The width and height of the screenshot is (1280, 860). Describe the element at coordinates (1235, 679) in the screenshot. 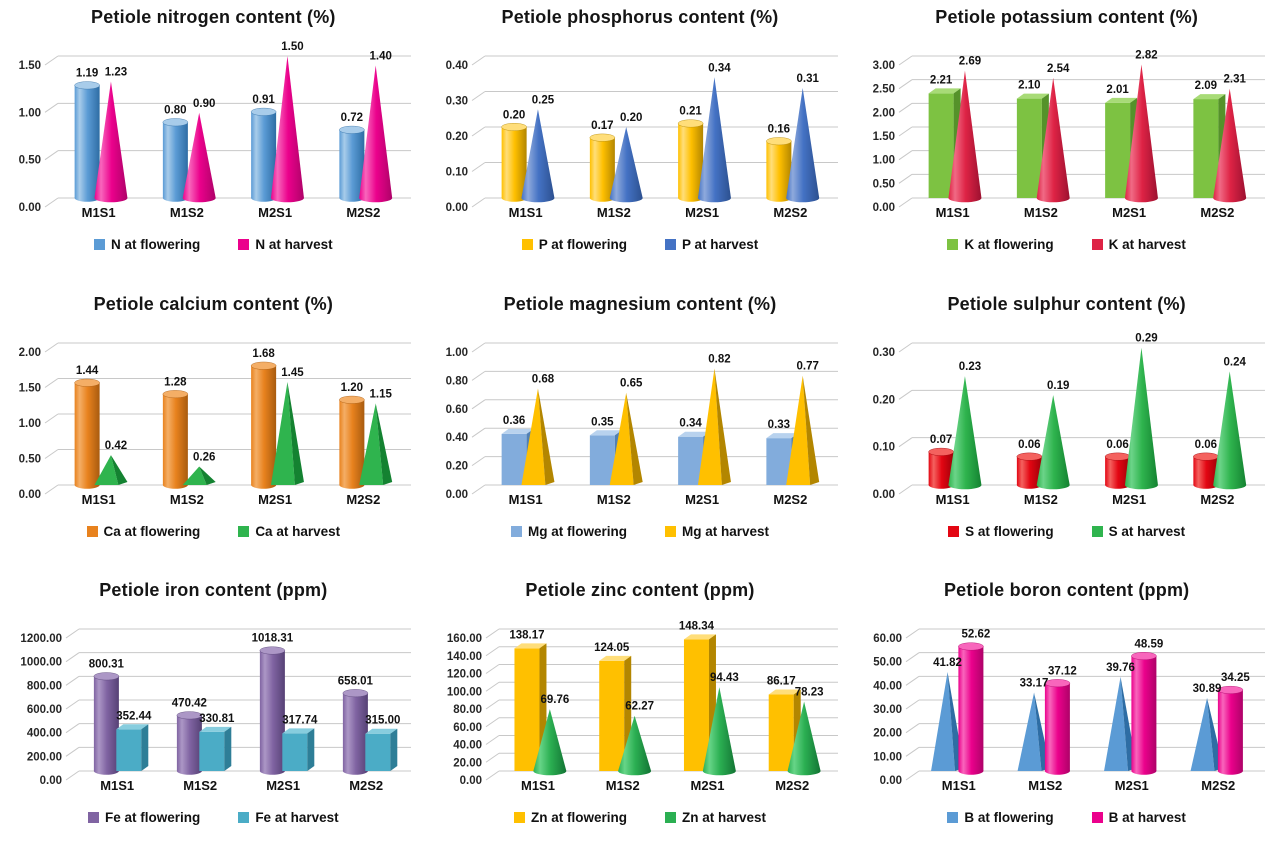

I see `data-label: 34.25` at that location.